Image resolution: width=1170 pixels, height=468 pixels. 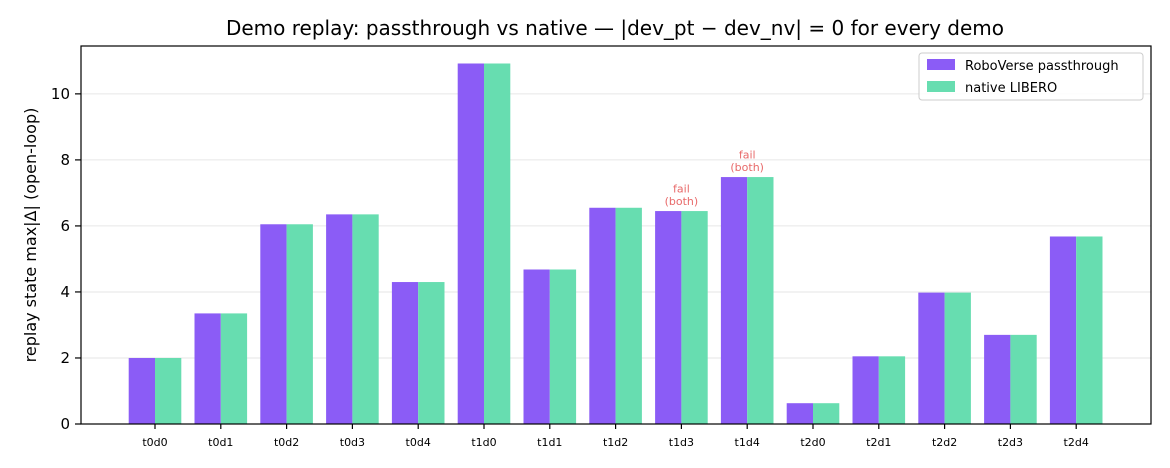 I want to click on annotations: fail(both)fail(both), so click(x=714, y=179).